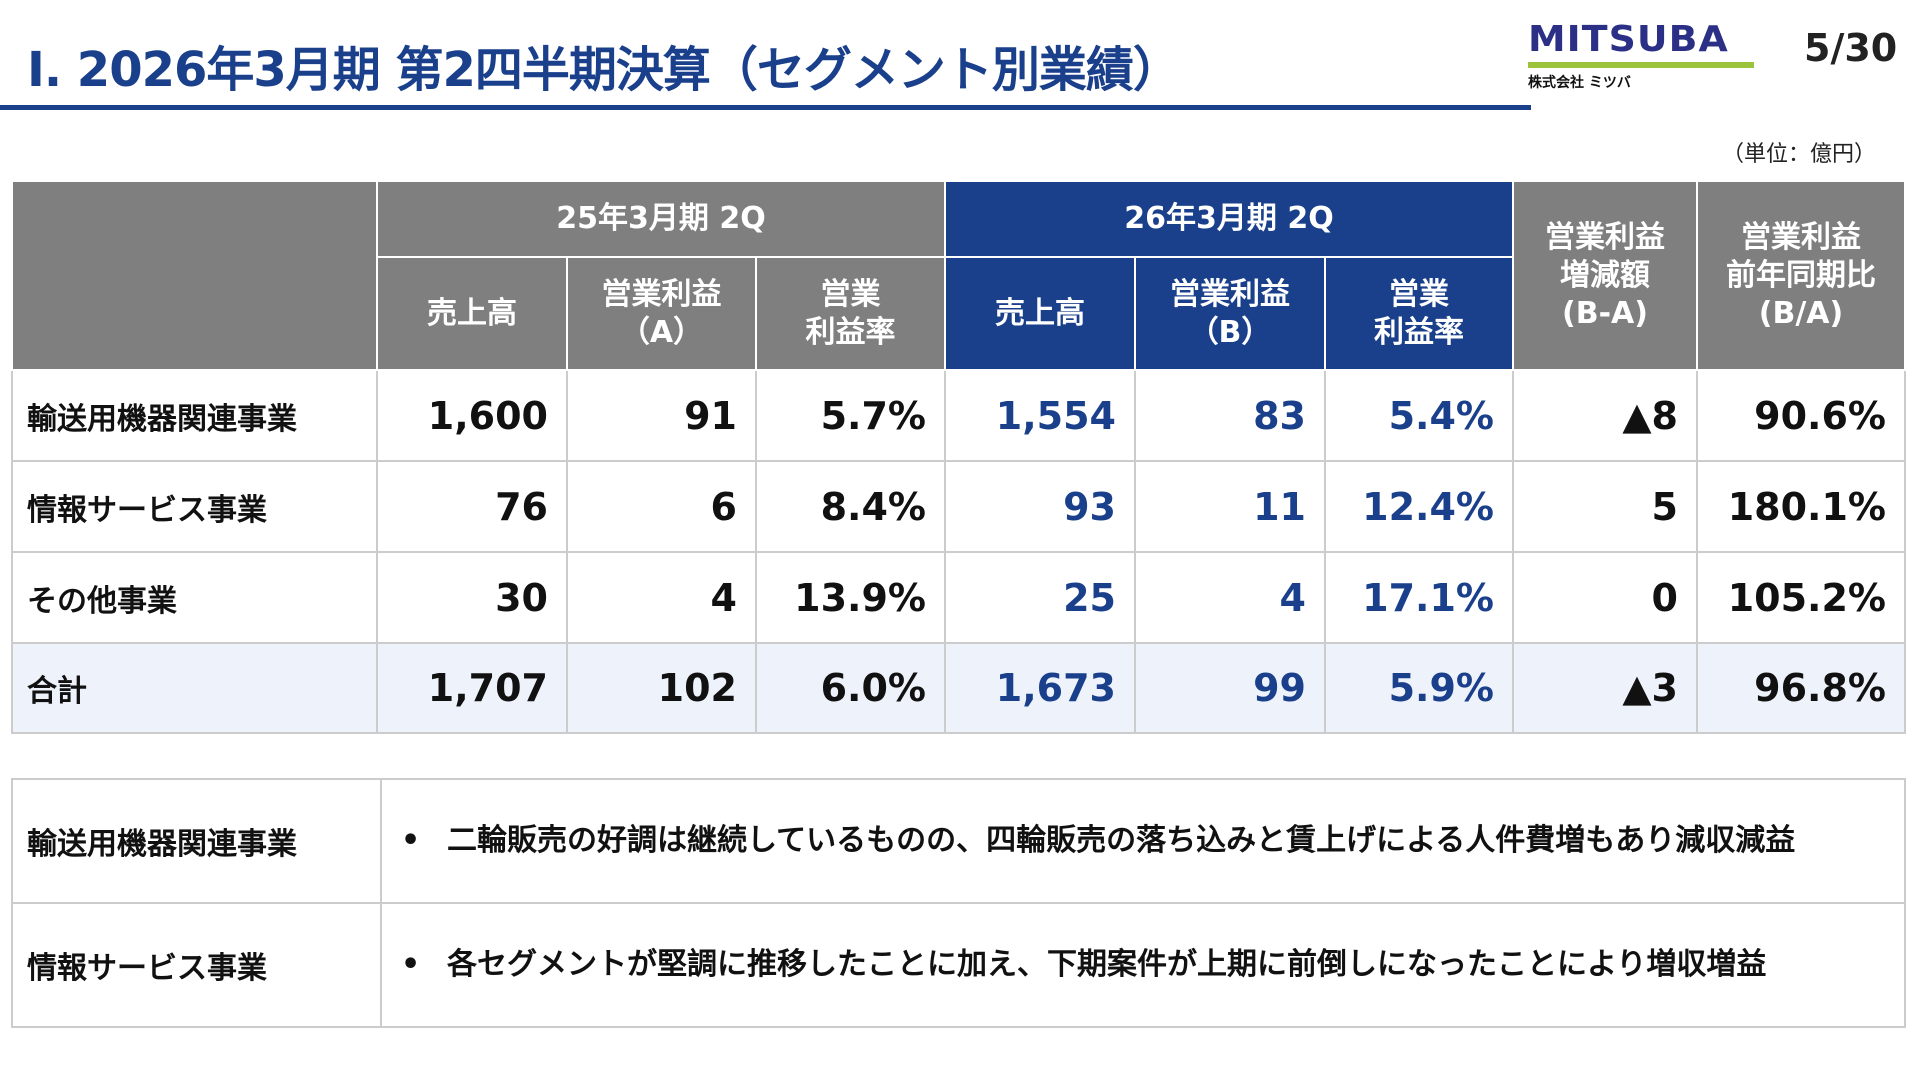 The width and height of the screenshot is (1920, 1080). What do you see at coordinates (1605, 506) in the screenshot?
I see `cell-op-diff: 5` at bounding box center [1605, 506].